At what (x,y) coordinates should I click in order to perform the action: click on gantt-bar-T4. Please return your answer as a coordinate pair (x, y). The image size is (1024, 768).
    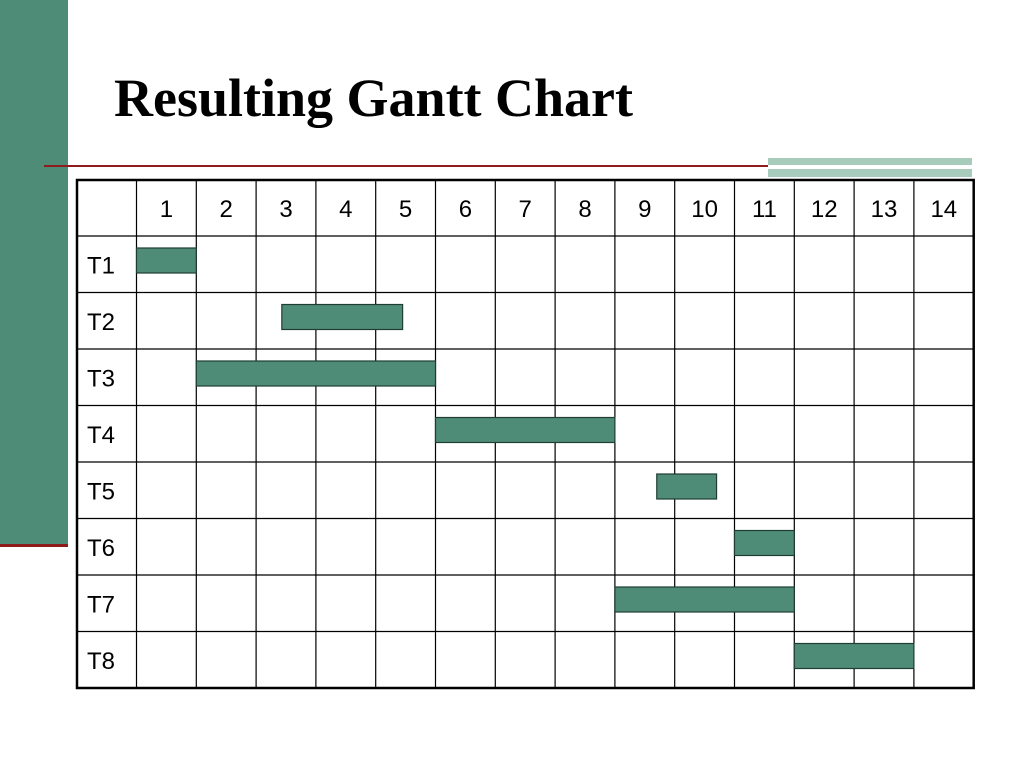
    Looking at the image, I should click on (525, 430).